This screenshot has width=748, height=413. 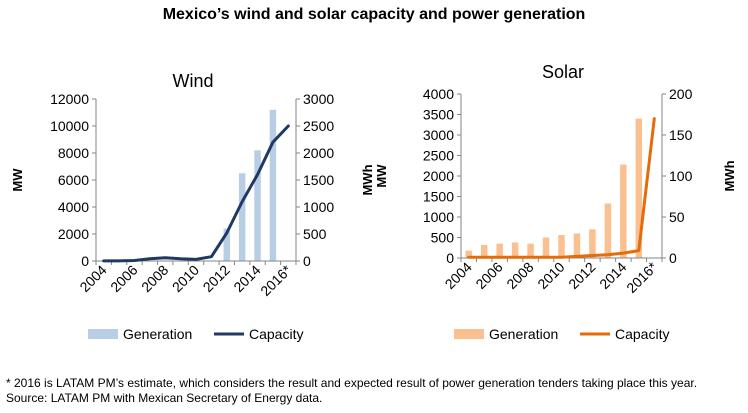 I want to click on y-tick-label-right: 100, so click(x=681, y=176).